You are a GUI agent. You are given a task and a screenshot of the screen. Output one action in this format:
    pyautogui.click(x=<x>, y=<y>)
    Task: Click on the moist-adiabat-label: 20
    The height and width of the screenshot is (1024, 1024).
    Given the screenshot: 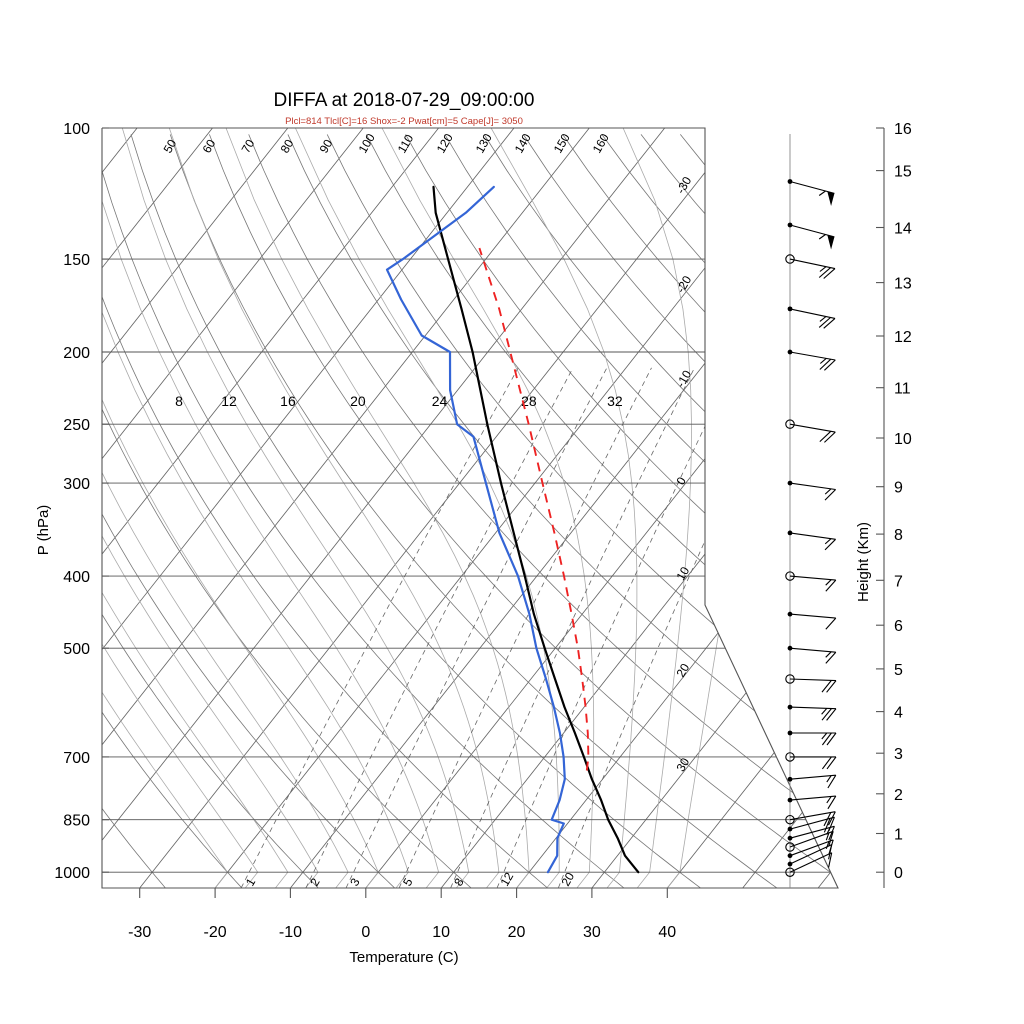 What is the action you would take?
    pyautogui.click(x=358, y=401)
    